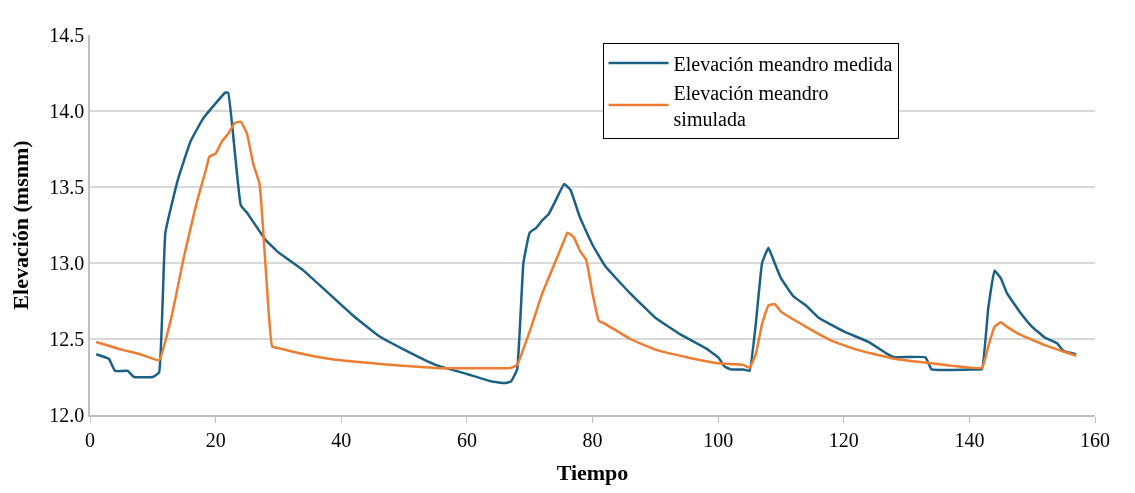 The height and width of the screenshot is (493, 1135). Describe the element at coordinates (341, 439) in the screenshot. I see `x-tick-label: 40` at that location.